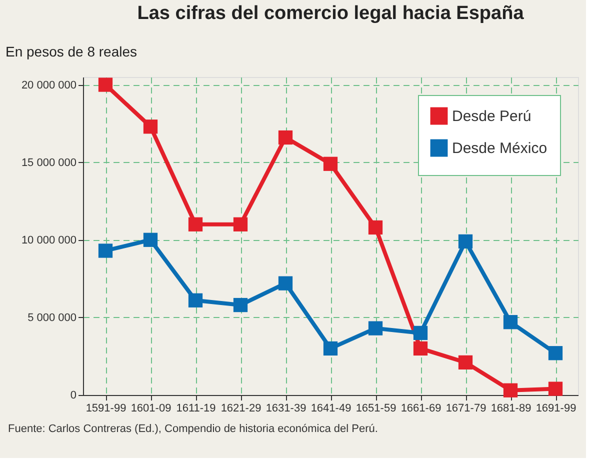 The image size is (602, 462). Describe the element at coordinates (48, 240) in the screenshot. I see `y-tick-label: 10 000 000` at that location.